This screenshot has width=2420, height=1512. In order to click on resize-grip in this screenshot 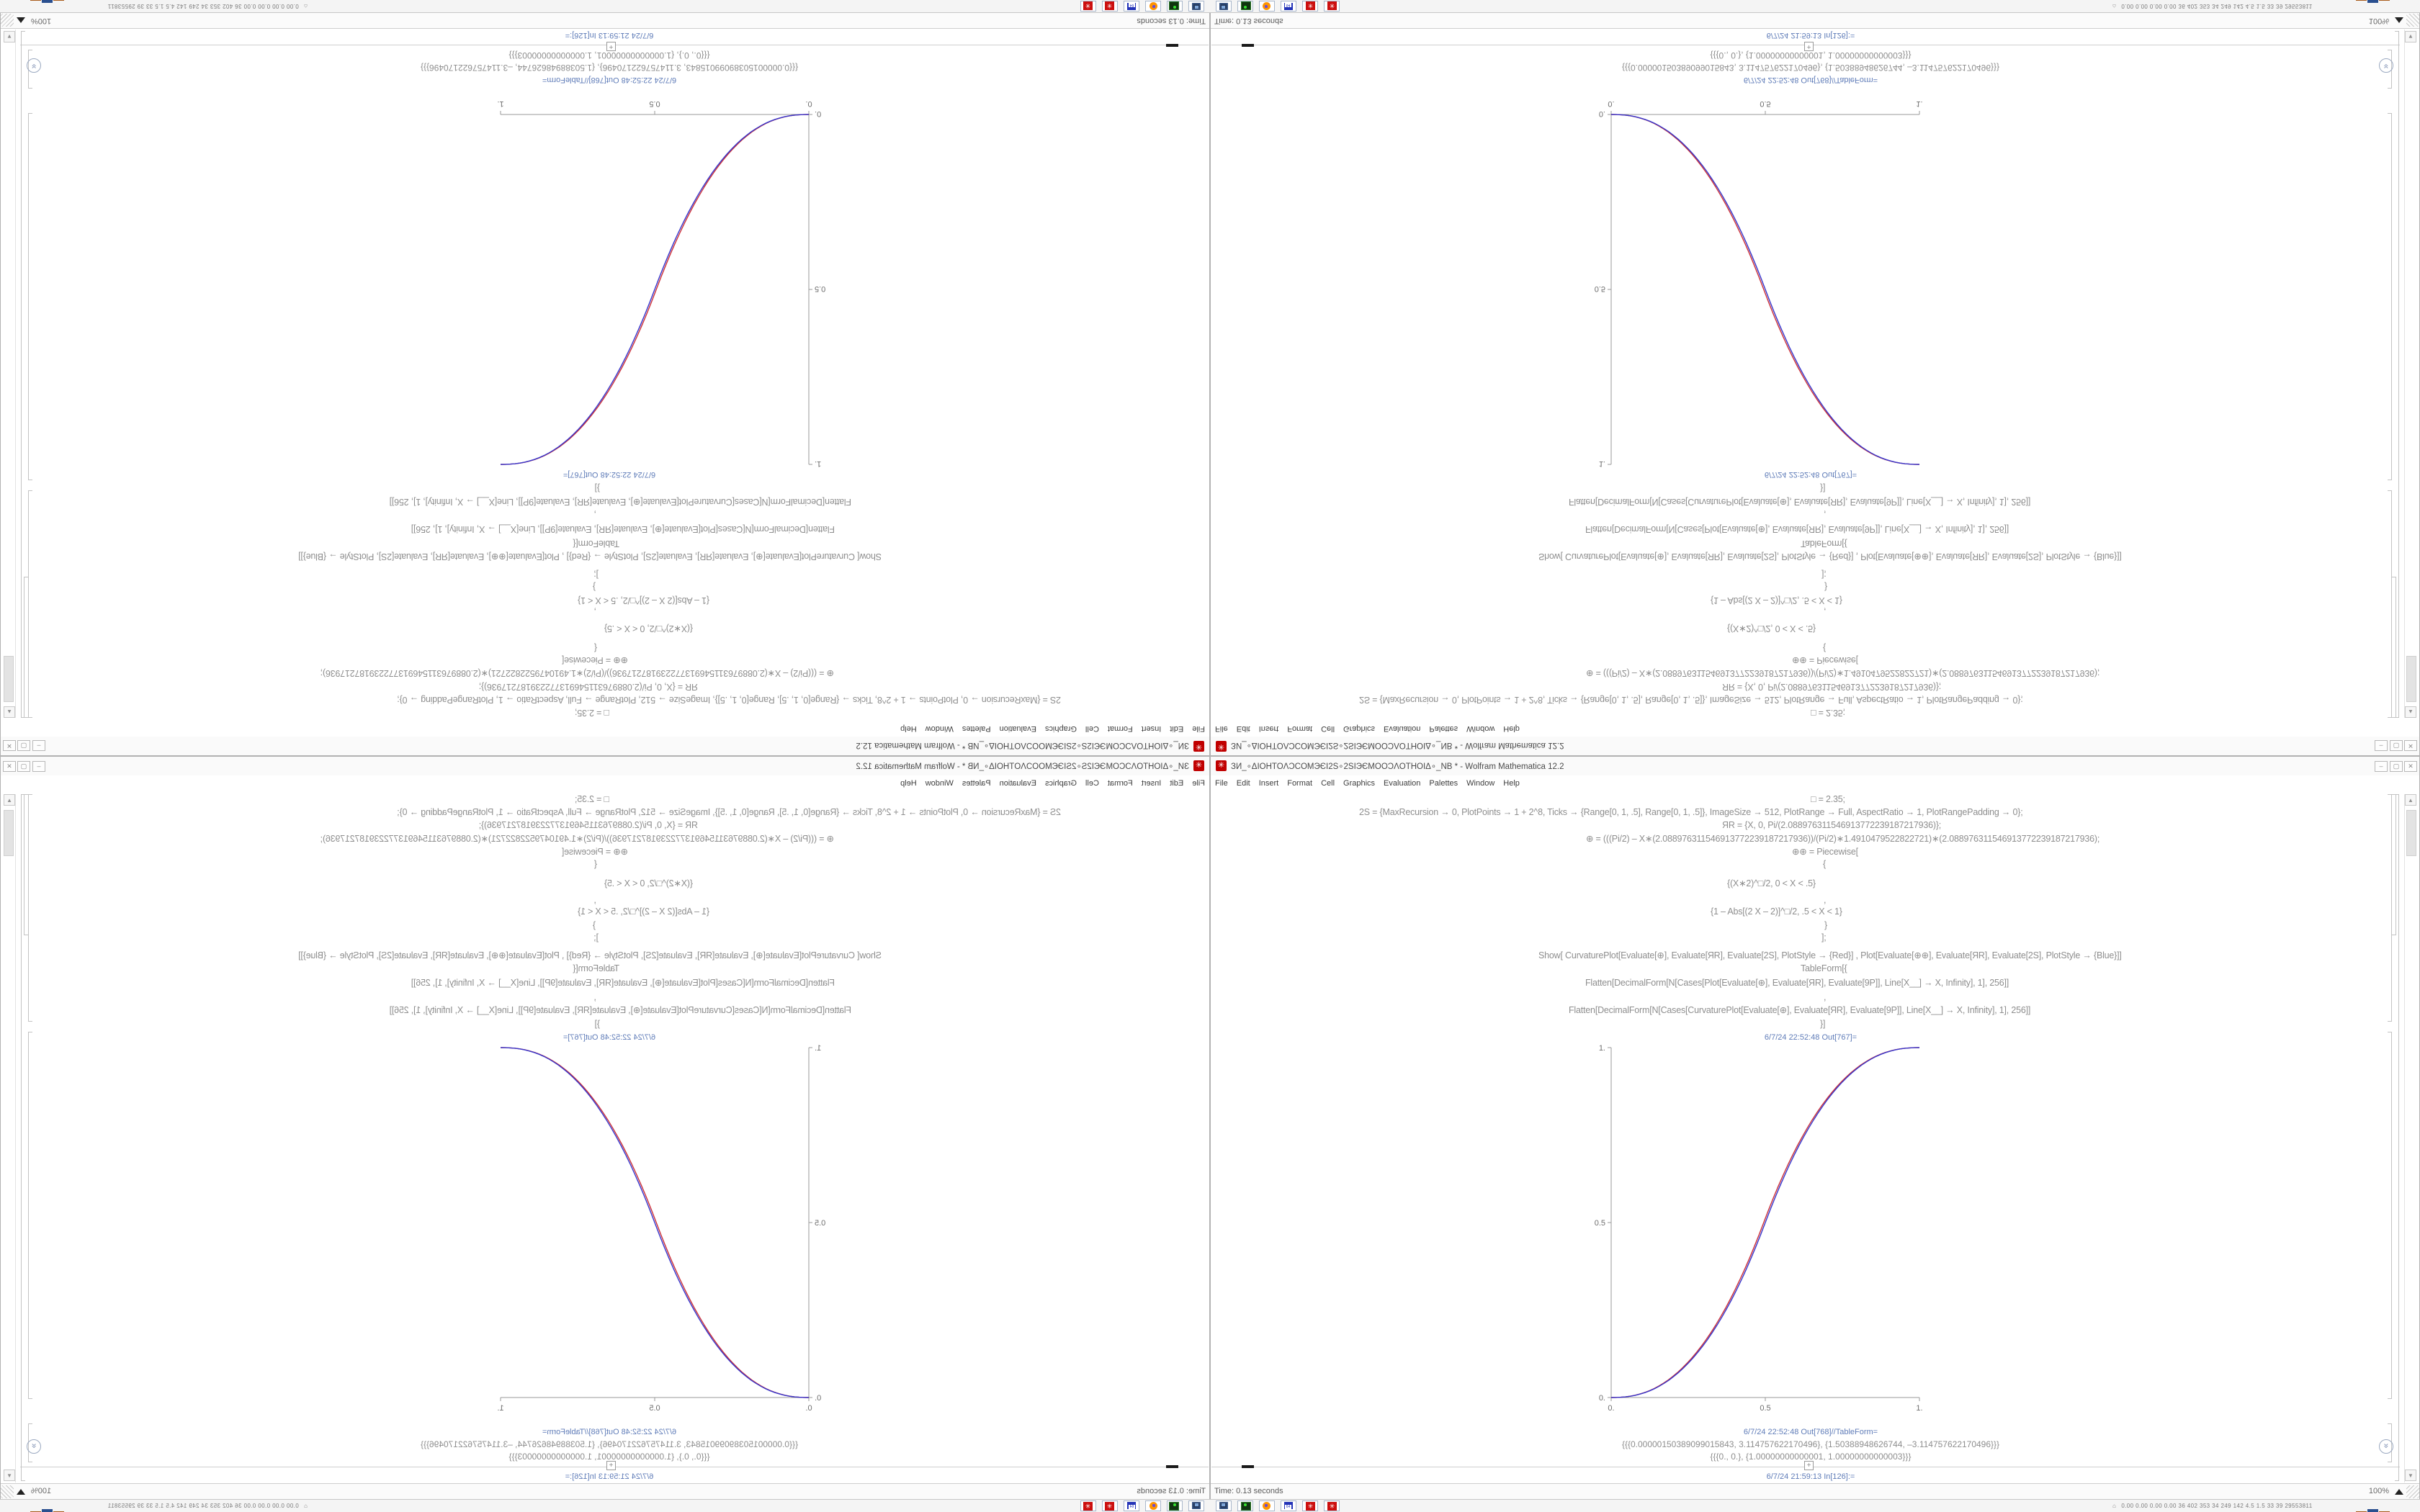, I will do `click(2412, 1491)`.